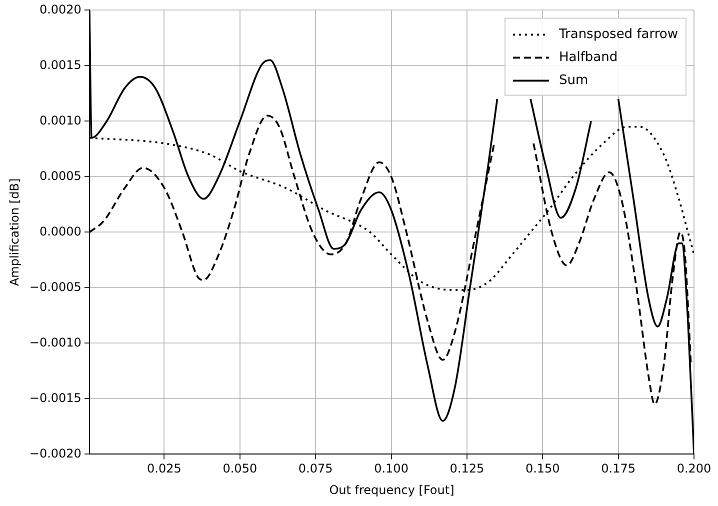 The height and width of the screenshot is (506, 718). What do you see at coordinates (694, 469) in the screenshot?
I see `x-tick-label: 0.200` at bounding box center [694, 469].